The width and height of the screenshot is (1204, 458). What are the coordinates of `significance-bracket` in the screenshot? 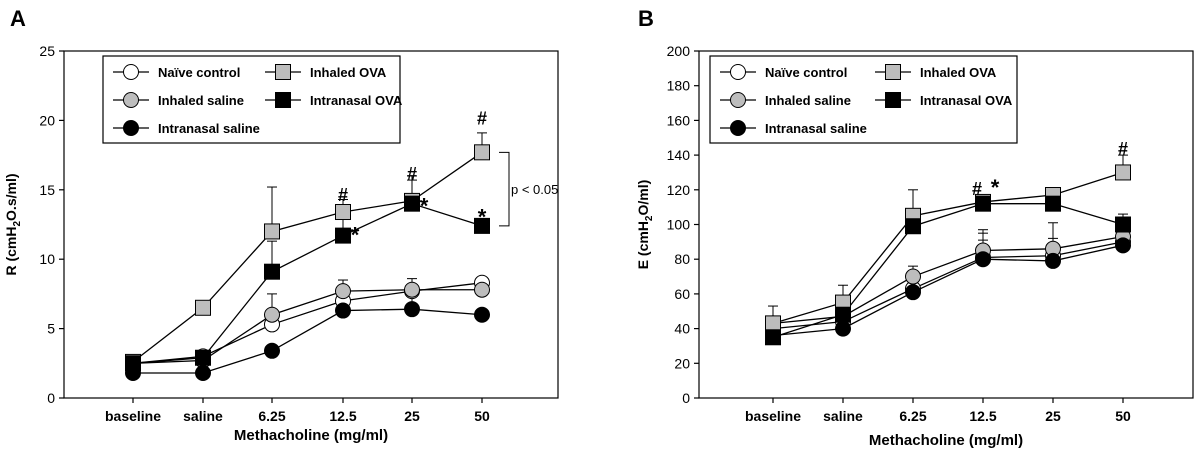 It's located at (504, 189).